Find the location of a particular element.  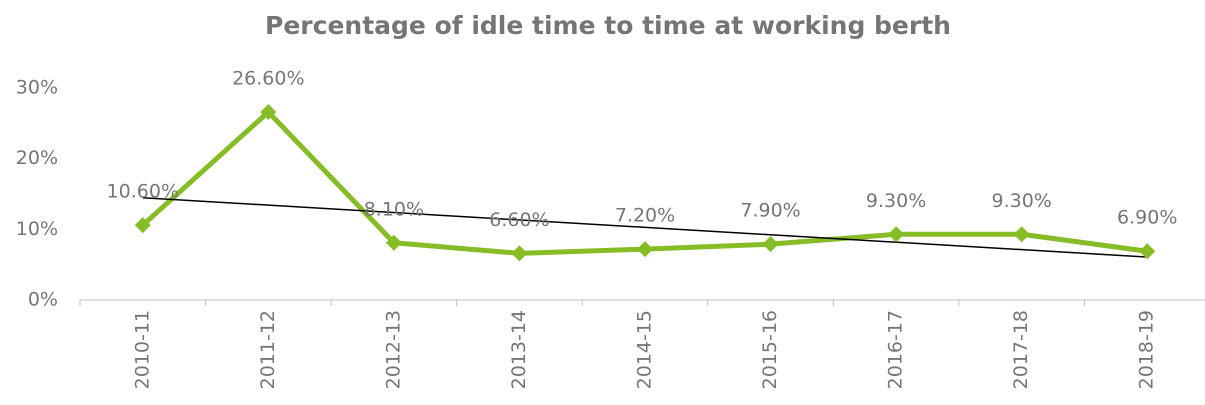

y-tick-label: 30% is located at coordinates (37, 88).